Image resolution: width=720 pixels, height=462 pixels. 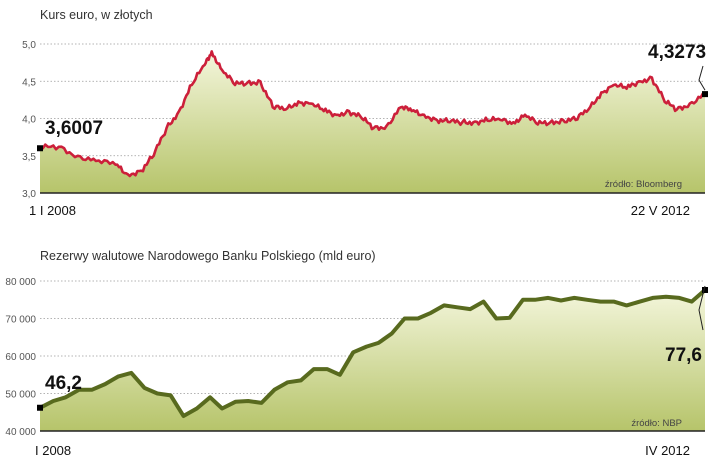 I want to click on y-tick-label: 60 000, so click(x=20, y=357).